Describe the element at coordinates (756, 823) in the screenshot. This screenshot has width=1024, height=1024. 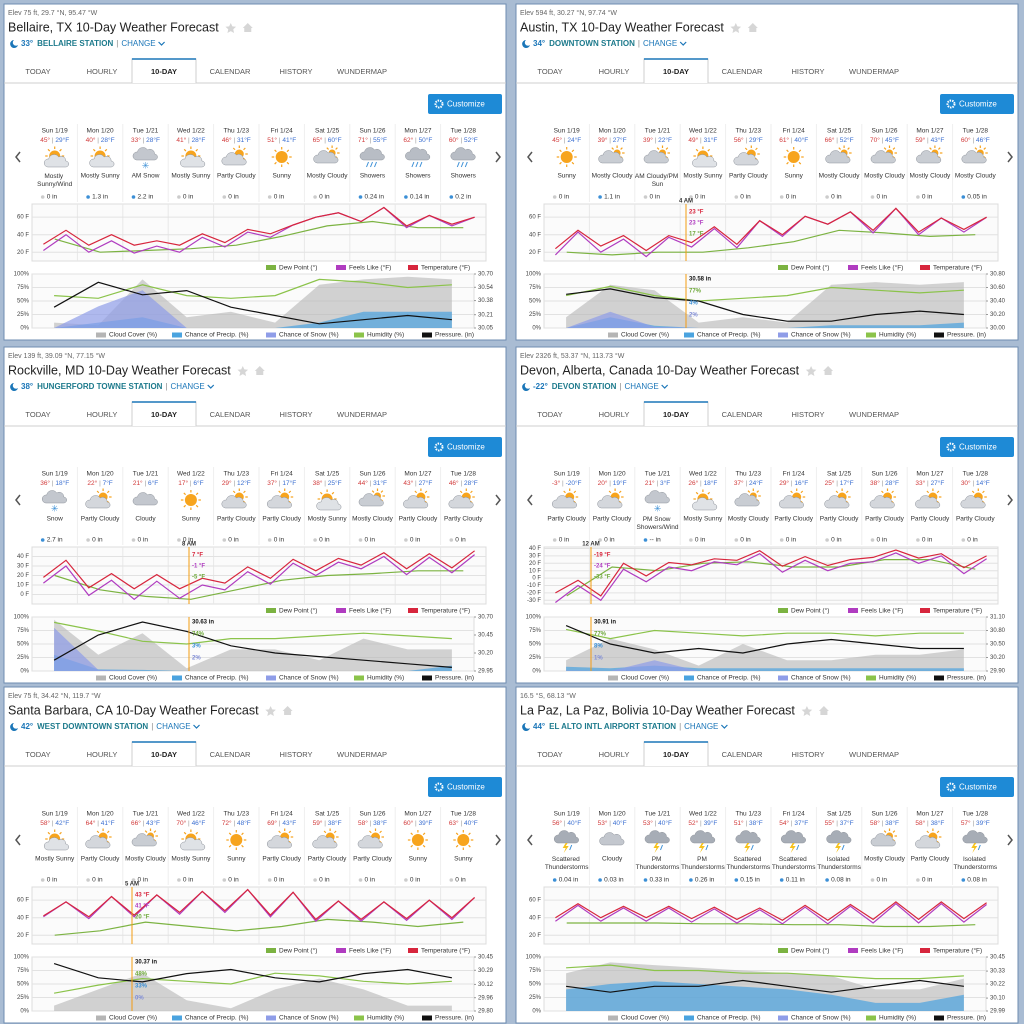
I see `low-temp: 38°F` at that location.